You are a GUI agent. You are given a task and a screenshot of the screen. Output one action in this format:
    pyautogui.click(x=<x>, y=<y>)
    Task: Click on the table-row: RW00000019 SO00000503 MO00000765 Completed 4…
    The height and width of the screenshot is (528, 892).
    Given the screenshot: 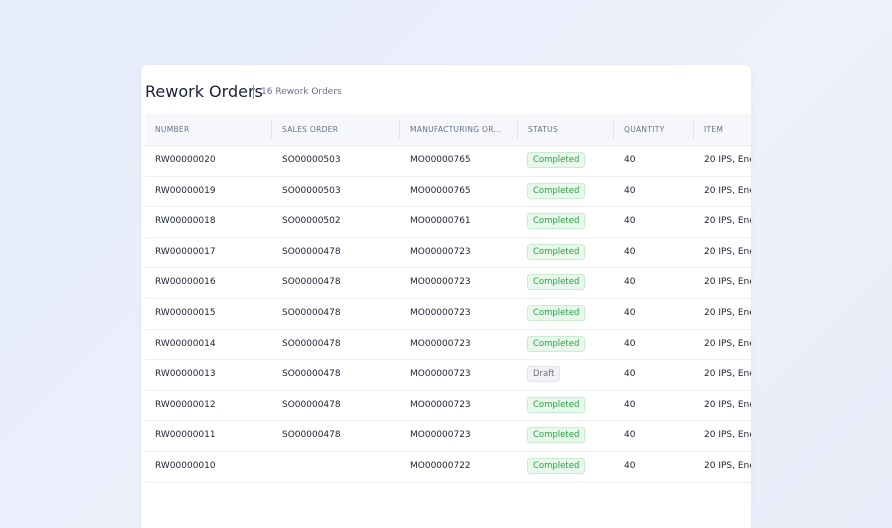 What is the action you would take?
    pyautogui.click(x=448, y=192)
    